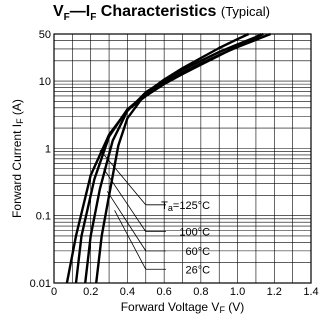 Image resolution: width=323 pixels, height=323 pixels. I want to click on title-if-subscript: F, so click(93, 18).